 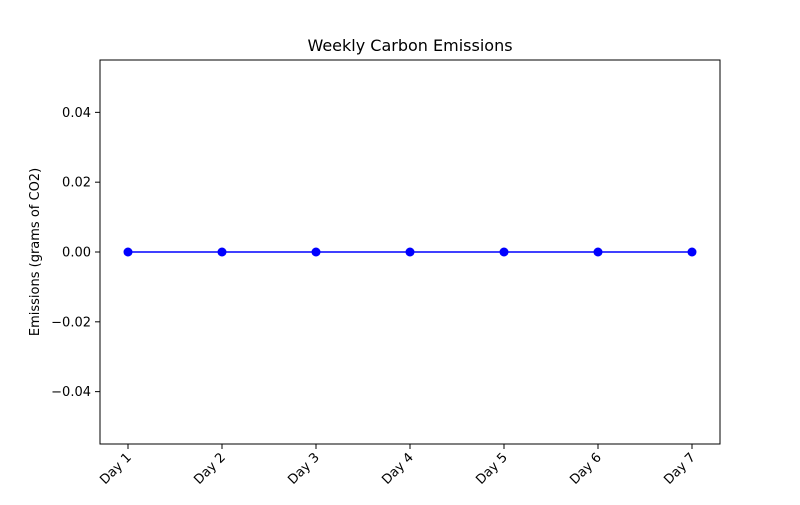 I want to click on y-tick-label: 0.02, so click(x=76, y=183).